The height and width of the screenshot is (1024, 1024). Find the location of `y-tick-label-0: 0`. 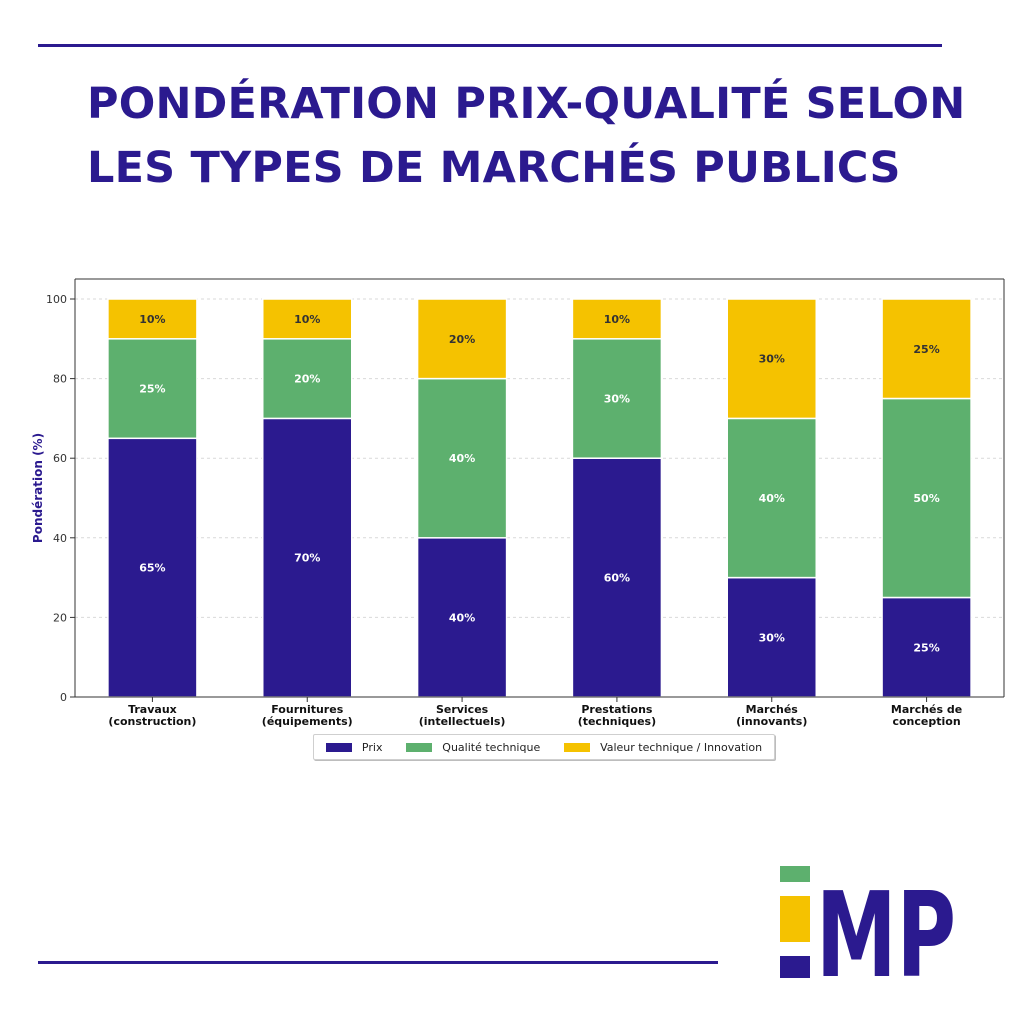

y-tick-label-0: 0 is located at coordinates (63, 697).